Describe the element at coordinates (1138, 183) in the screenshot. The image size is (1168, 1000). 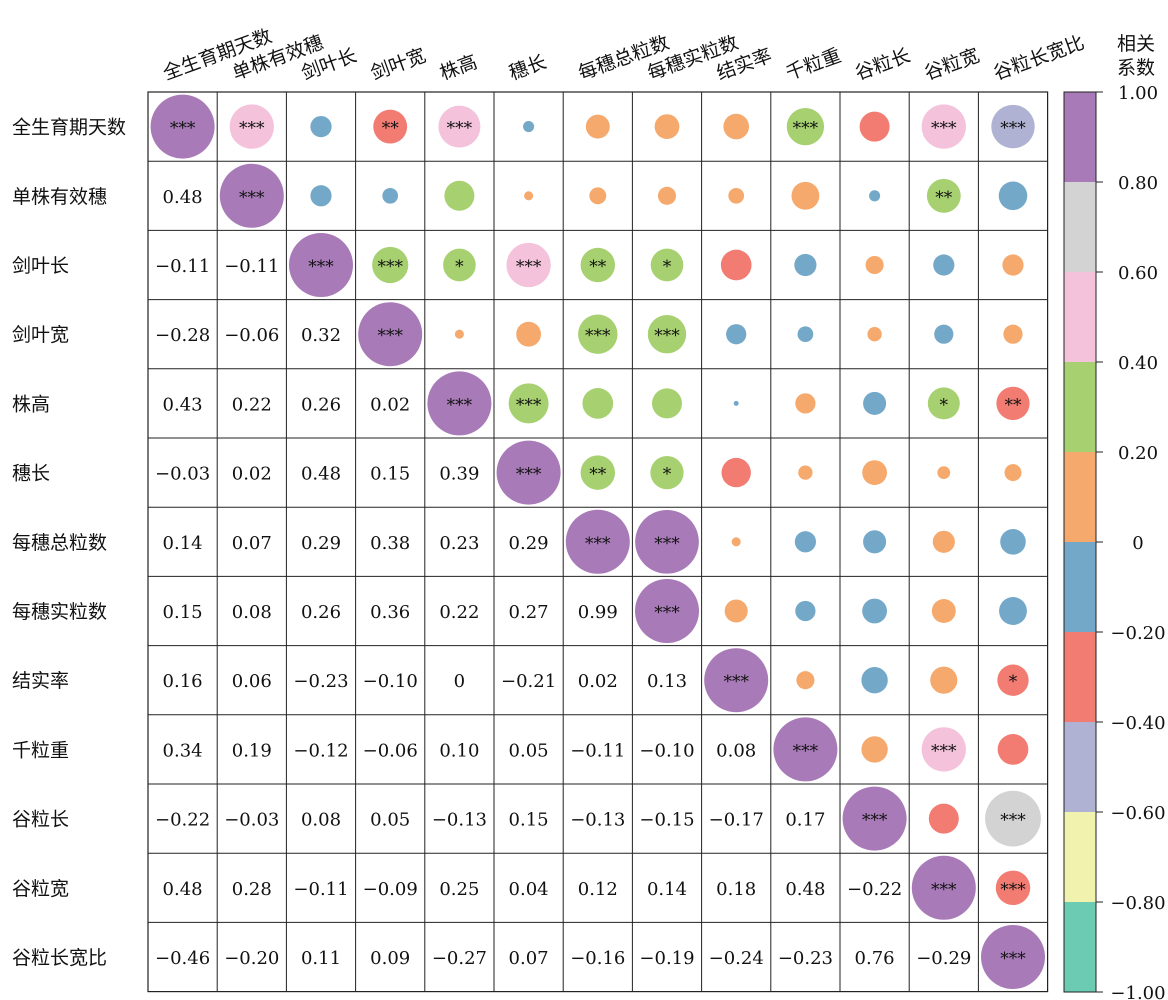
I see `colorbar-tick-label: 0.80` at that location.